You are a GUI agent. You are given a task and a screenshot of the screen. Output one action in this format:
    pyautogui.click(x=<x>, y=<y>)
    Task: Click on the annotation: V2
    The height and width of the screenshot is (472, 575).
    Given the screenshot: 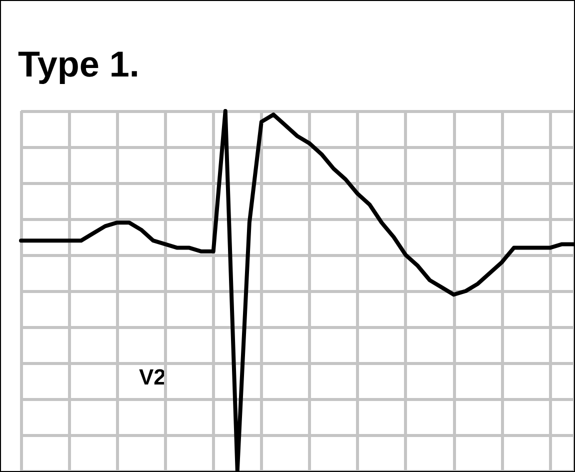 What is the action you would take?
    pyautogui.click(x=152, y=377)
    